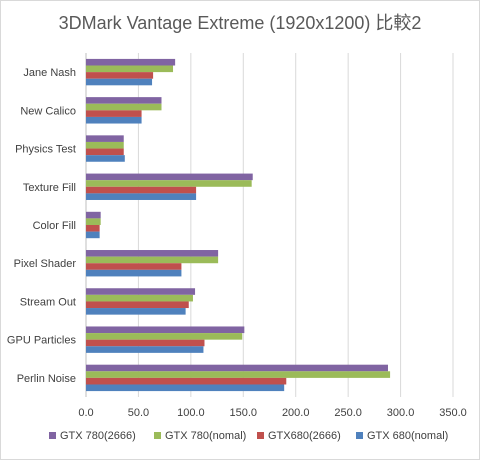 The image size is (480, 460). I want to click on x-tick-label: 200.0, so click(296, 413).